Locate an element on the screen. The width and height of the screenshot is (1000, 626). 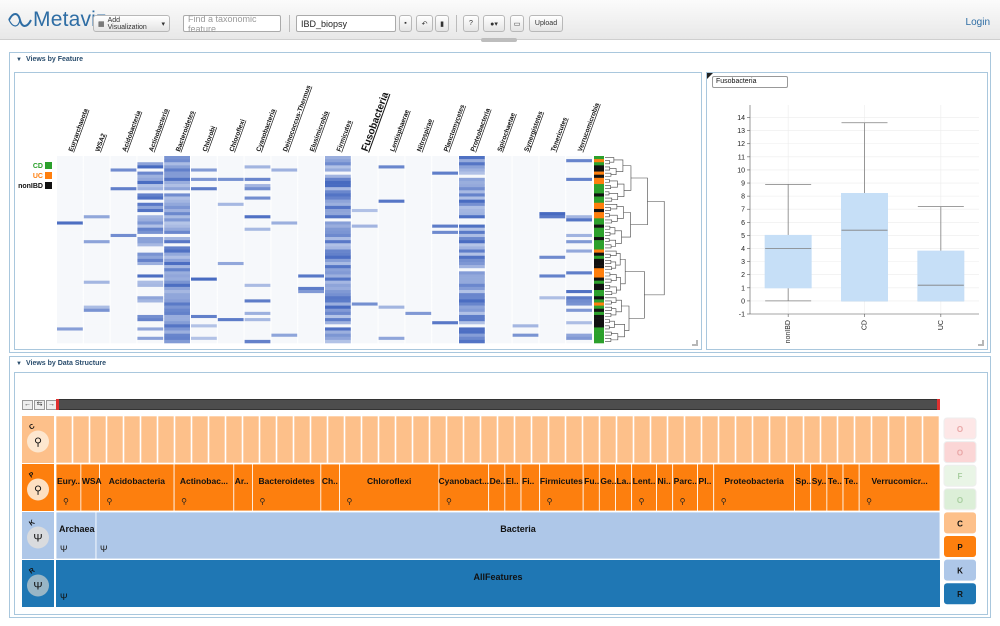
expand-node-icon: ⚲ is located at coordinates (262, 501).